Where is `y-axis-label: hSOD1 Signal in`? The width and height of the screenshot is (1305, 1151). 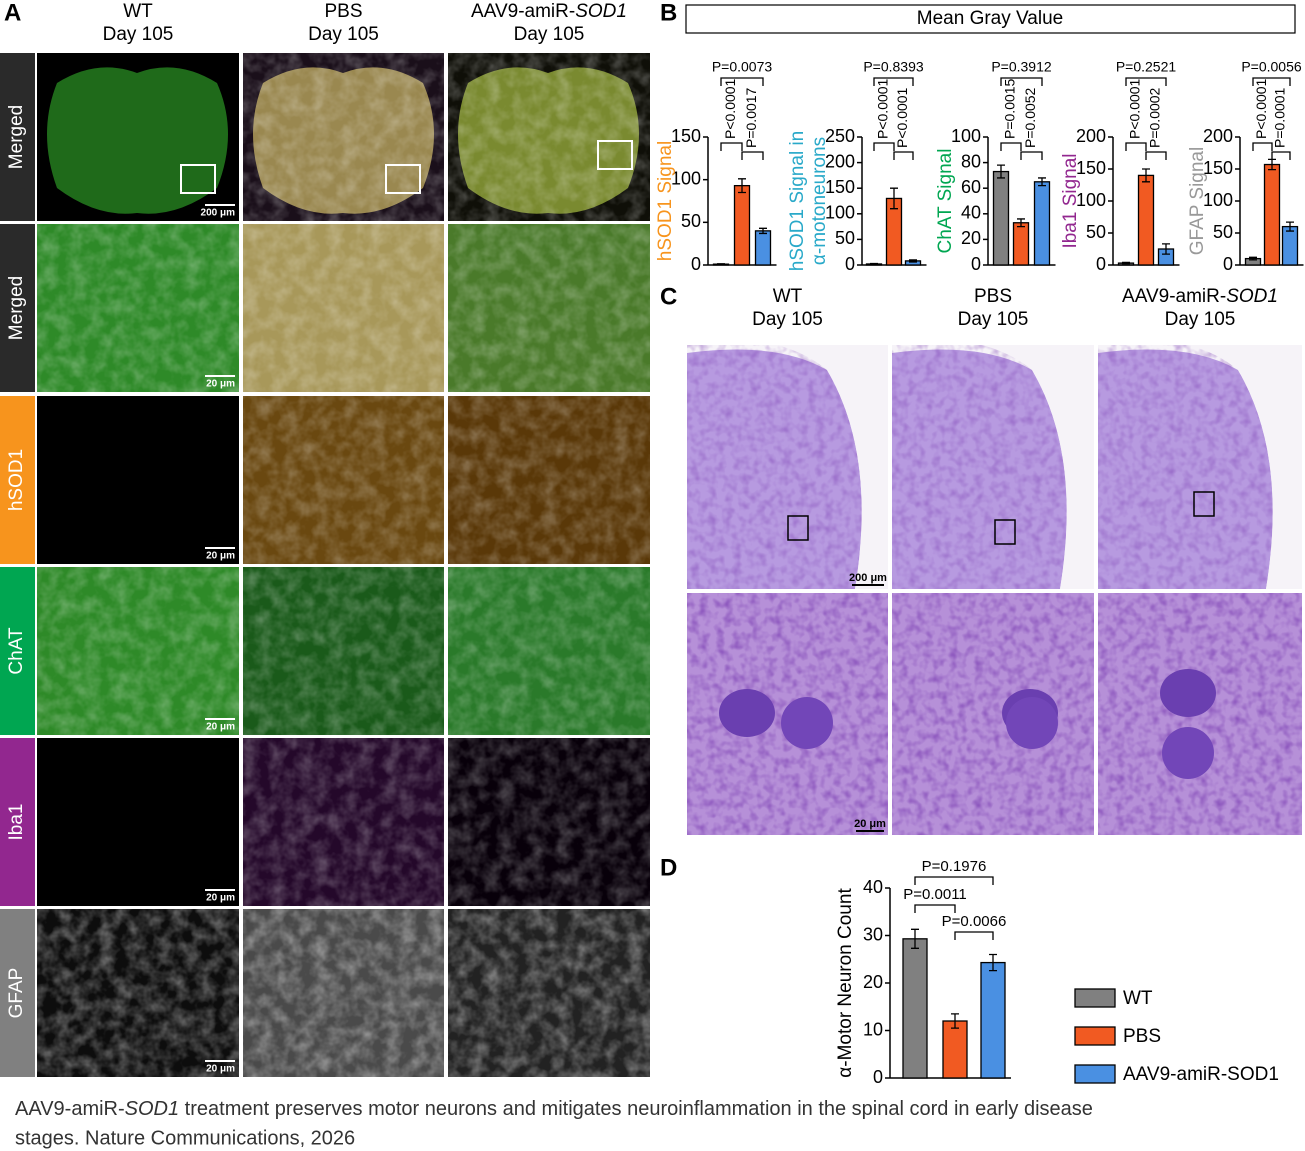 y-axis-label: hSOD1 Signal in is located at coordinates (797, 201).